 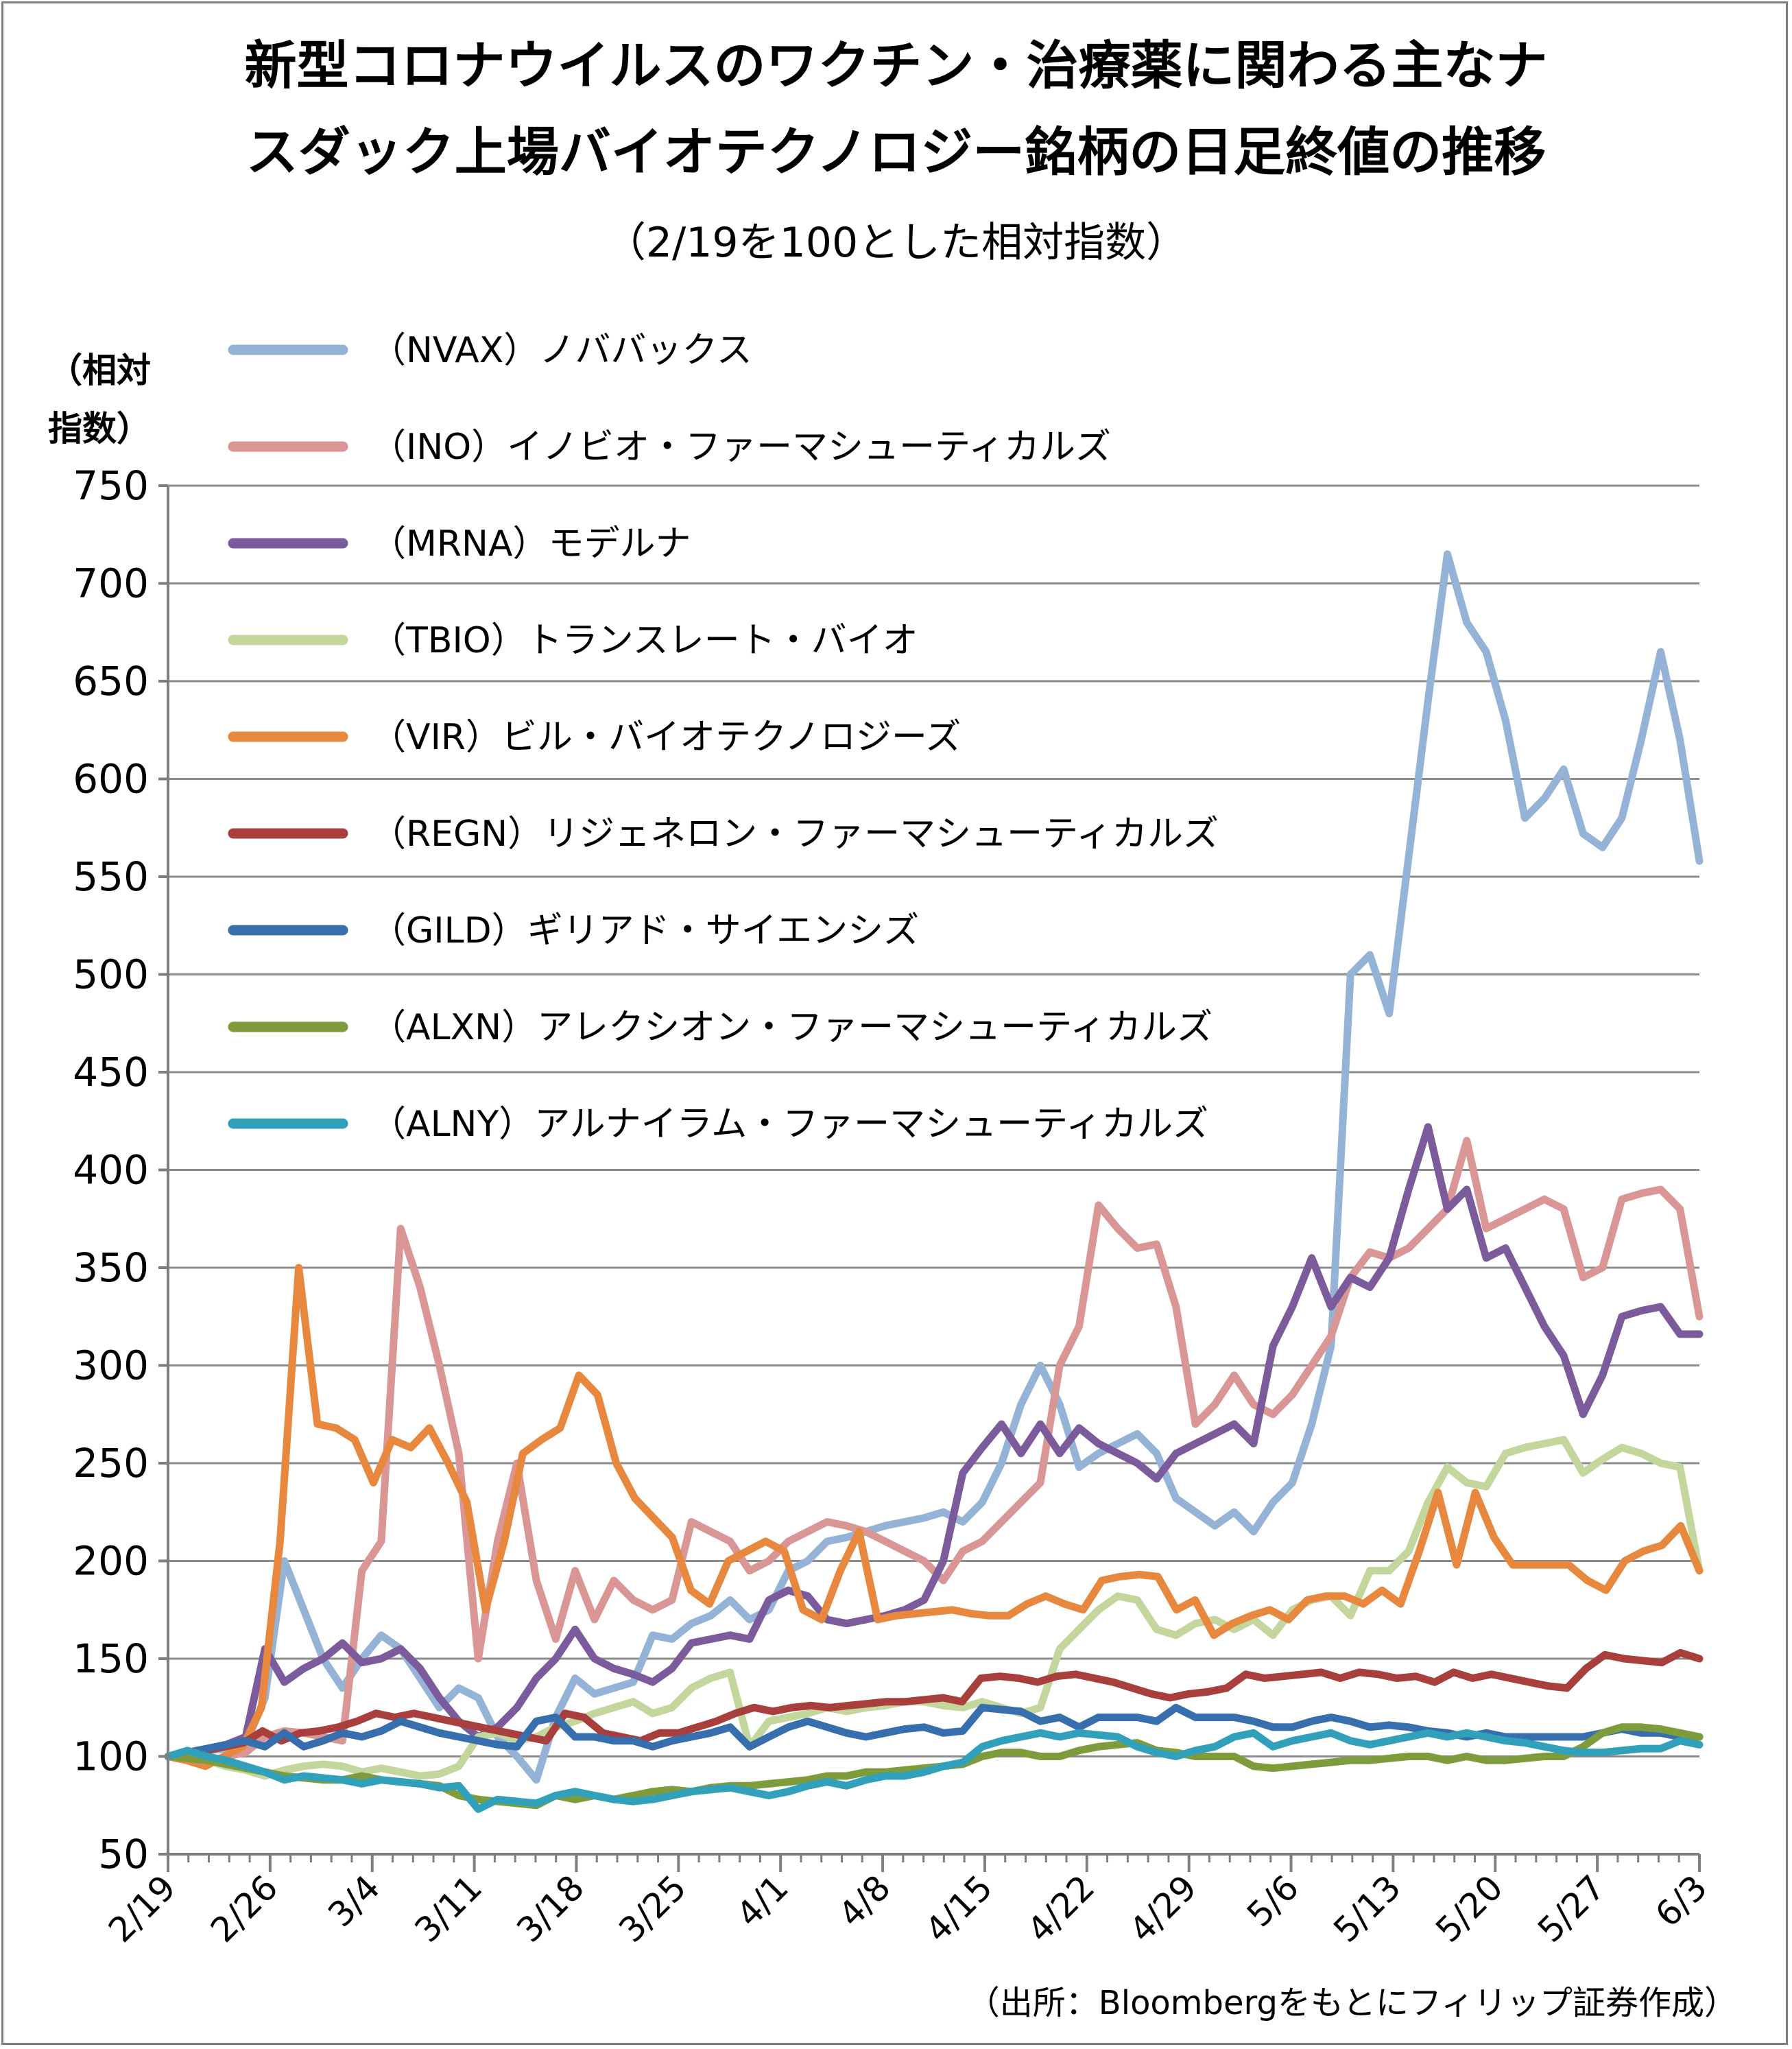 What do you see at coordinates (644, 930) in the screenshot?
I see `legend-label-6: （GILD）ギリアド・サイエンシズ` at bounding box center [644, 930].